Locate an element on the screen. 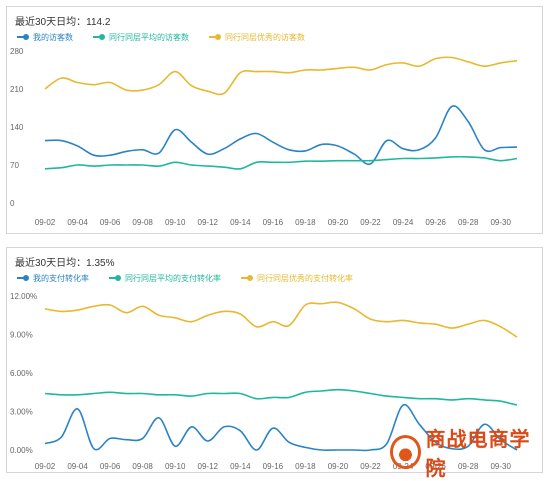  y-tick-label: 12.00% is located at coordinates (23, 296).